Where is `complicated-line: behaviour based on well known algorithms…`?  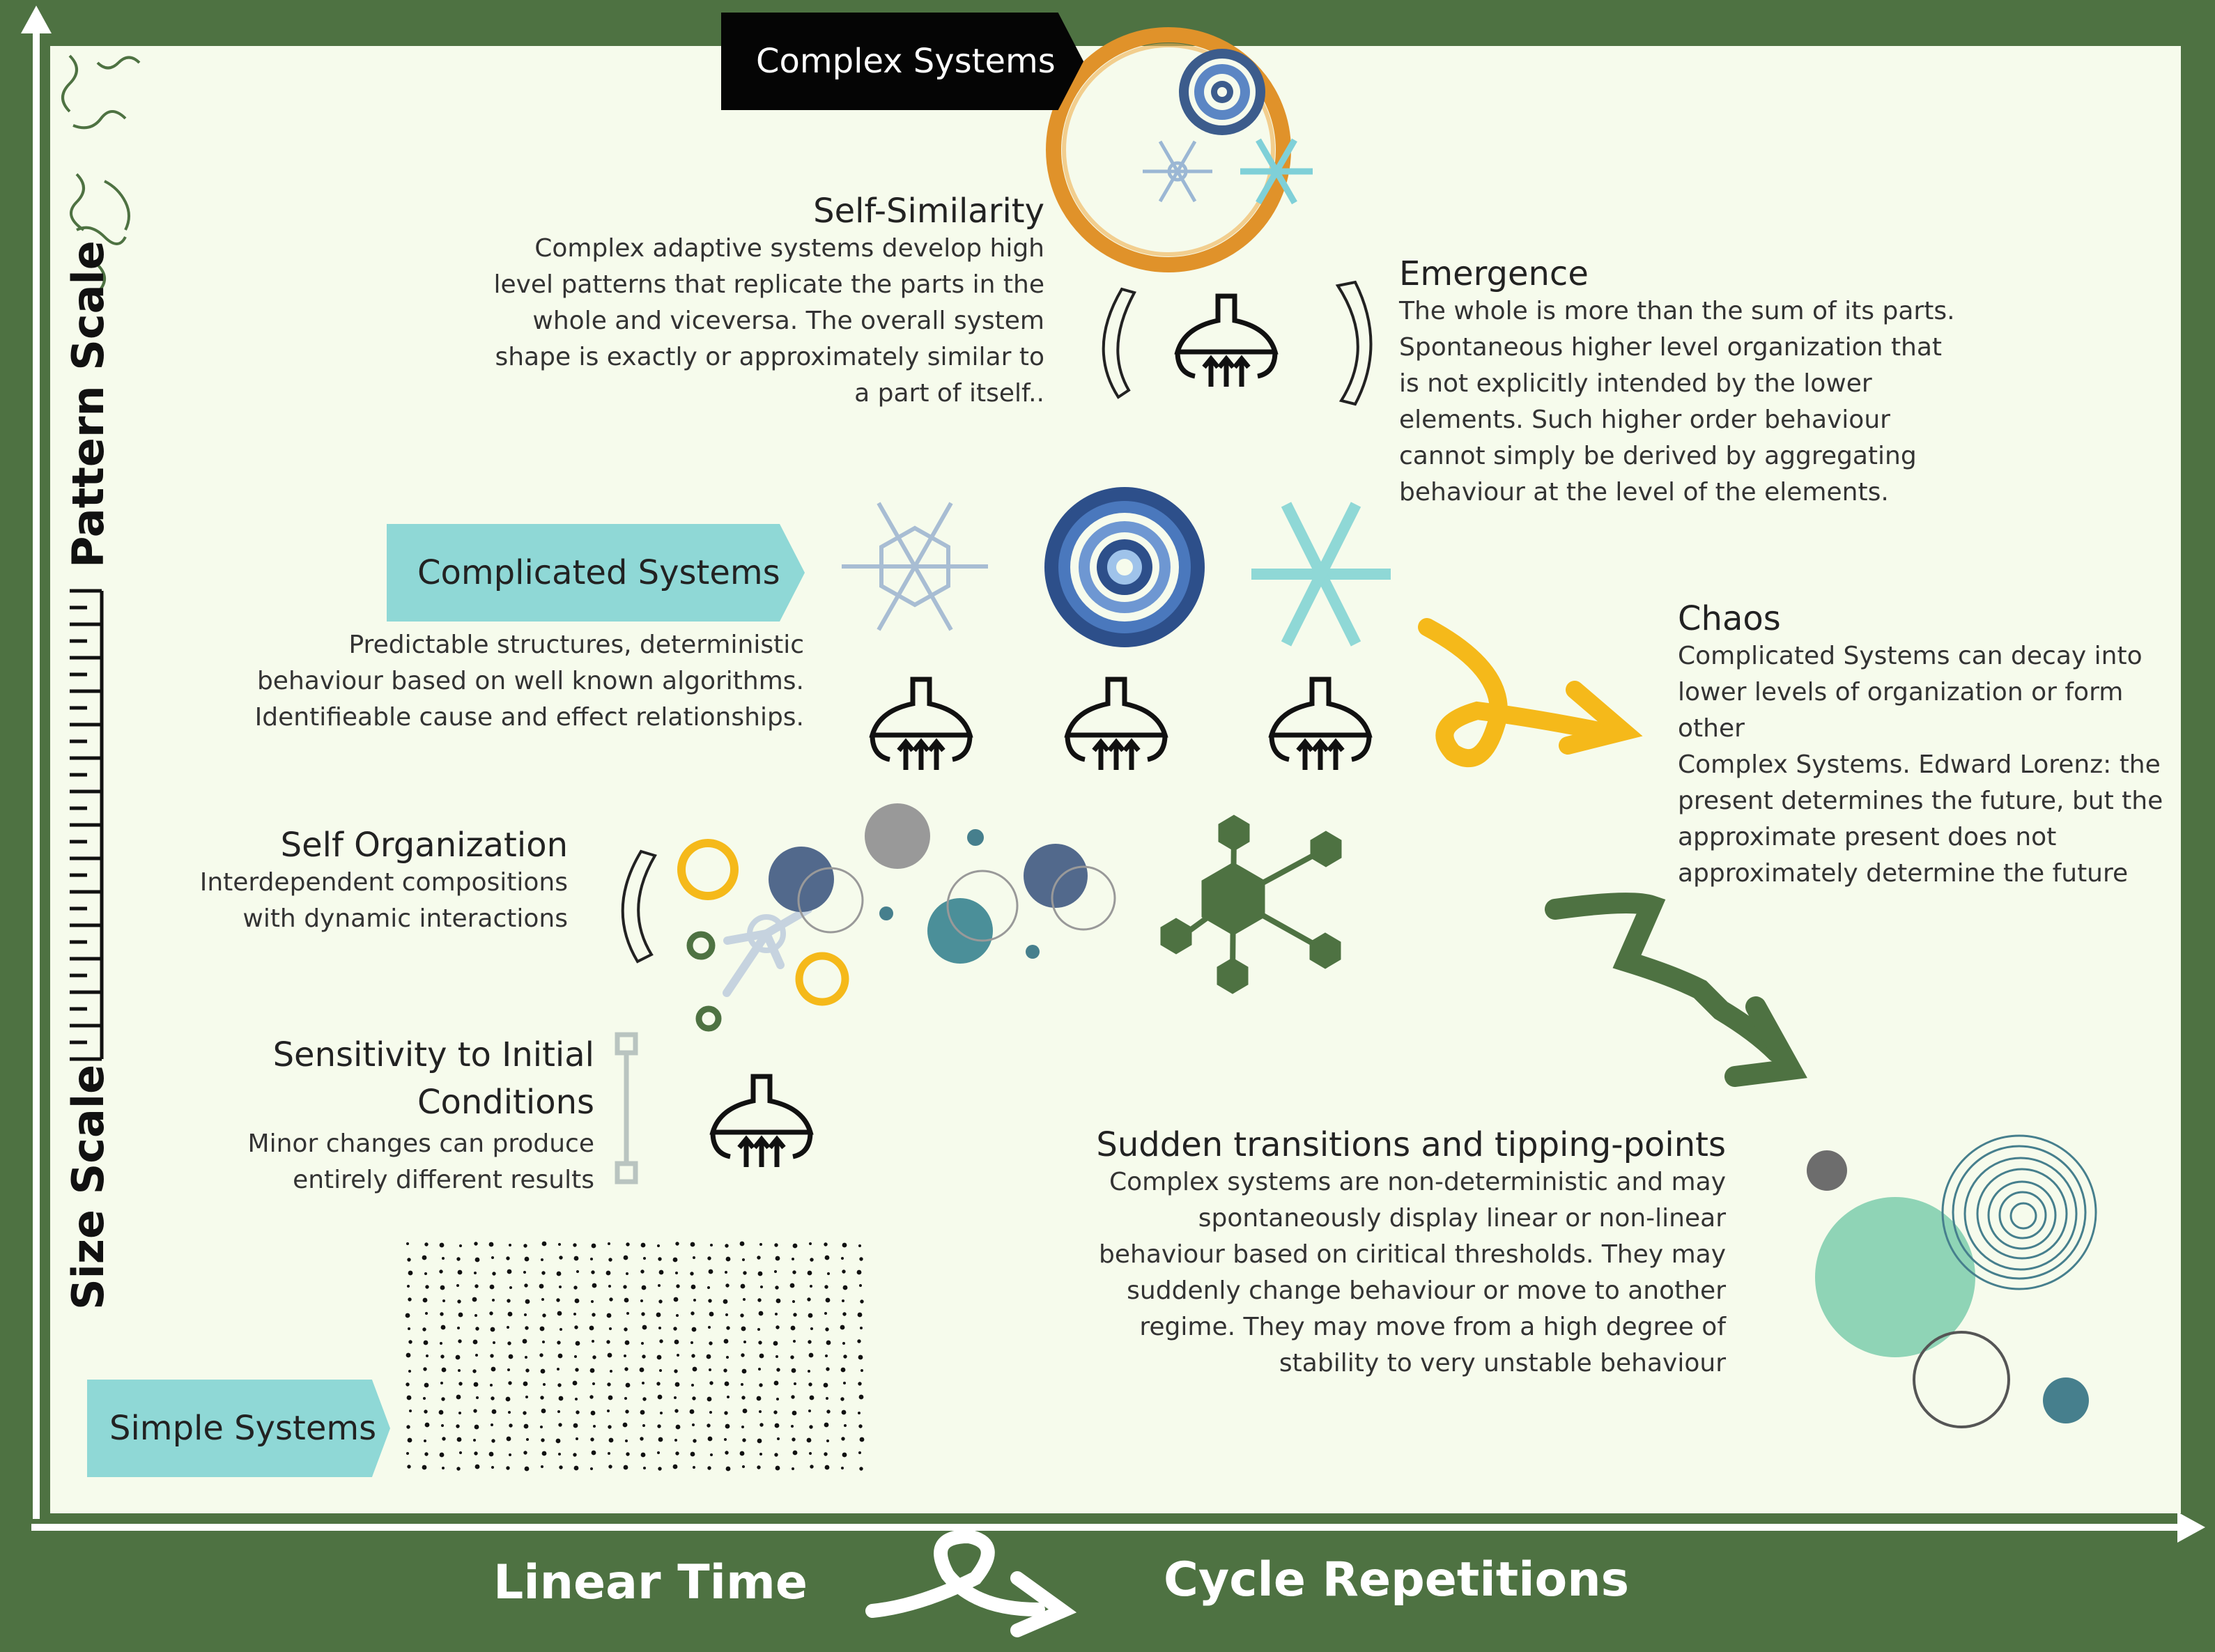
complicated-line: behaviour based on well known algorithms… is located at coordinates (530, 681).